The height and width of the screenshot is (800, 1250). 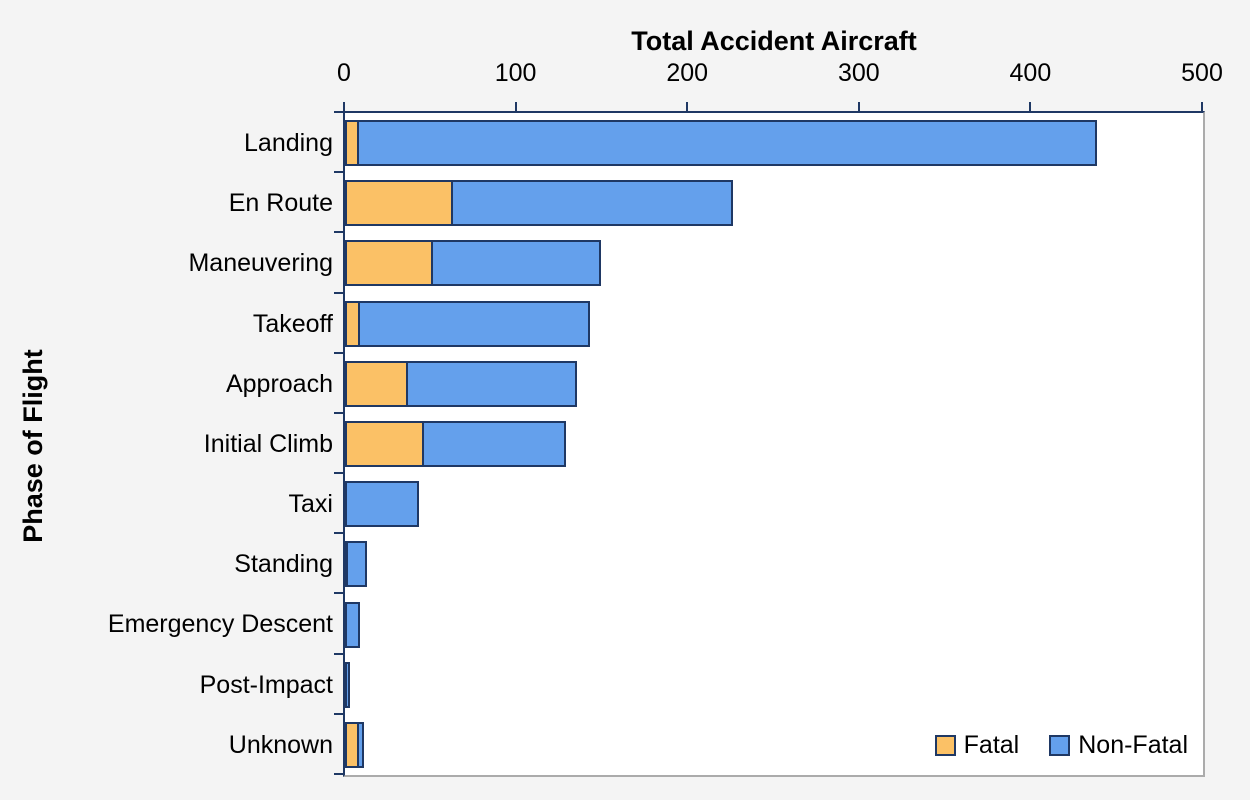 I want to click on category-label: Maneuvering, so click(x=260, y=263).